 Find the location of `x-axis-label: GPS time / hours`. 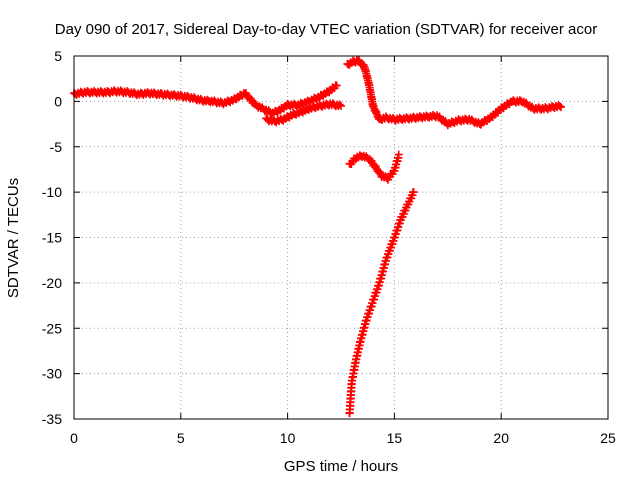

x-axis-label: GPS time / hours is located at coordinates (341, 466).